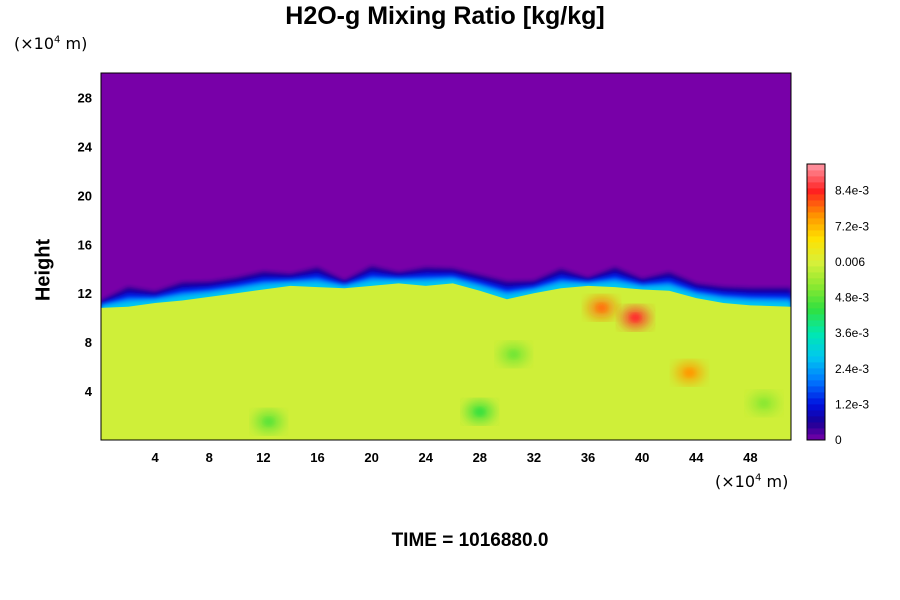  Describe the element at coordinates (852, 191) in the screenshot. I see `colorbar-tick-label: 8.4e-3` at that location.